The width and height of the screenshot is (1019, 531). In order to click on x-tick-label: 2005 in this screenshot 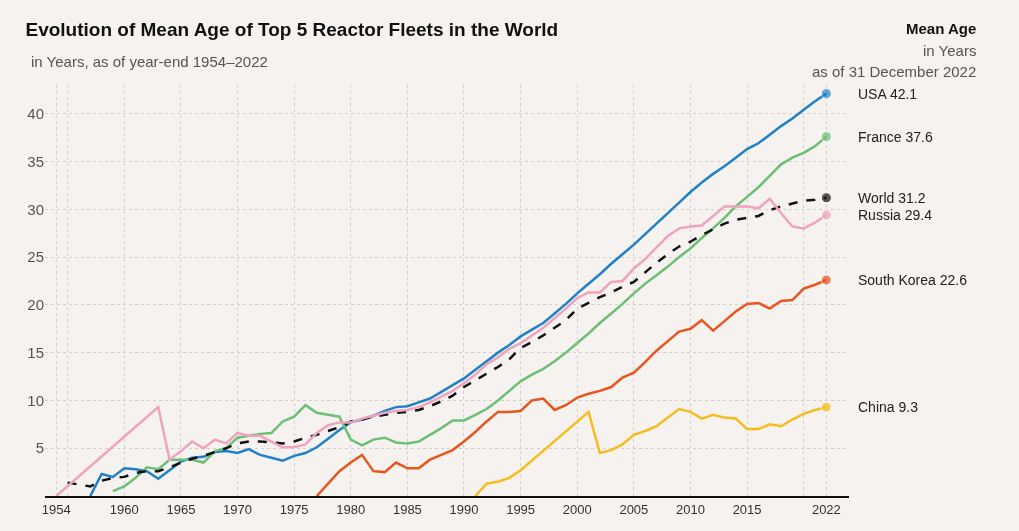, I will do `click(634, 509)`.